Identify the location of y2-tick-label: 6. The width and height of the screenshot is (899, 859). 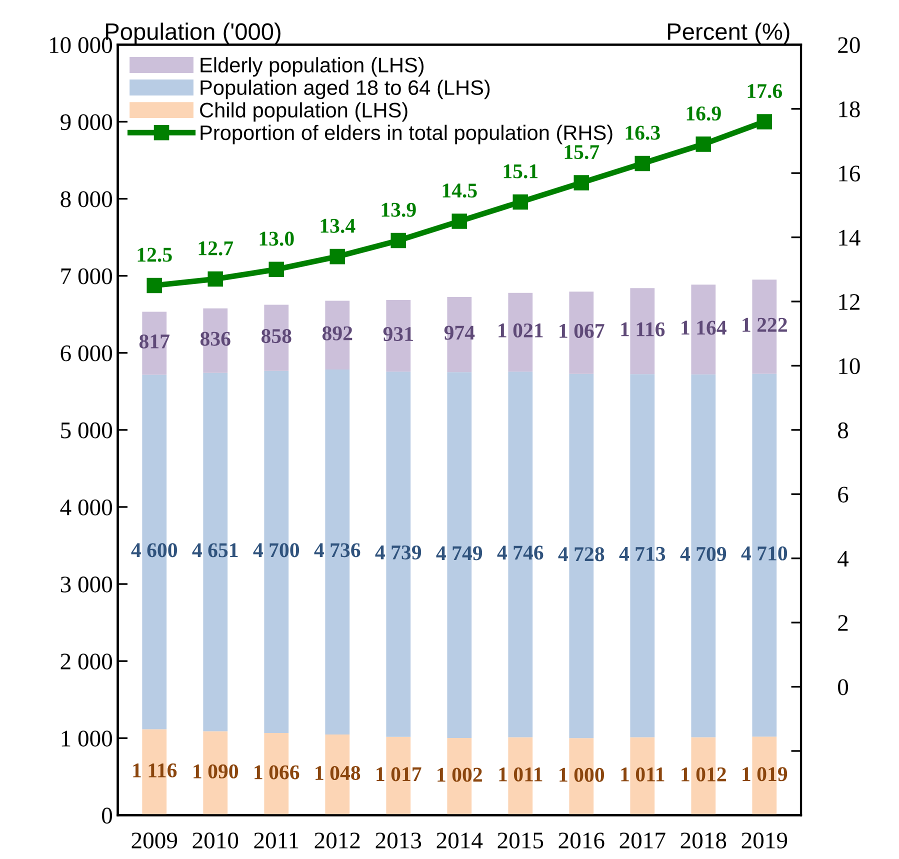
(843, 494).